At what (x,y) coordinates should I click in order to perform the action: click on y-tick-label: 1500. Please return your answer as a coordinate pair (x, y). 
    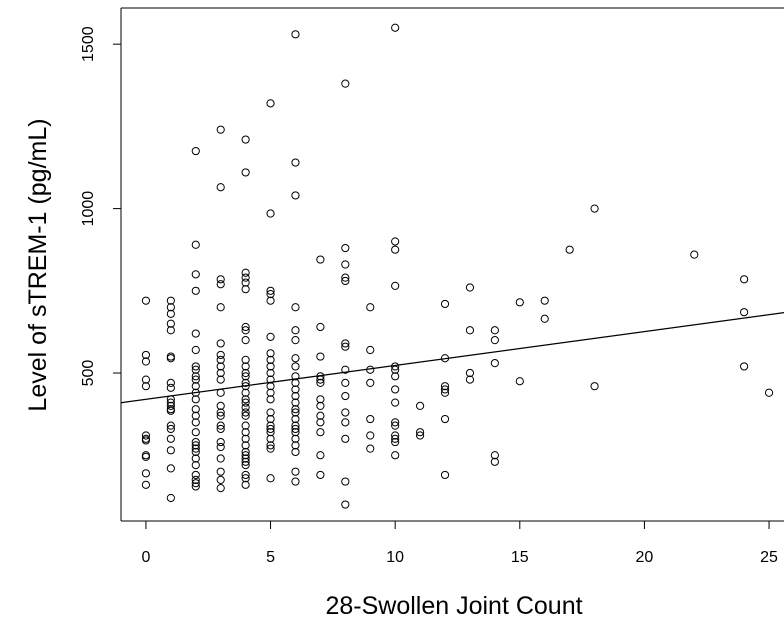
    Looking at the image, I should click on (88, 44).